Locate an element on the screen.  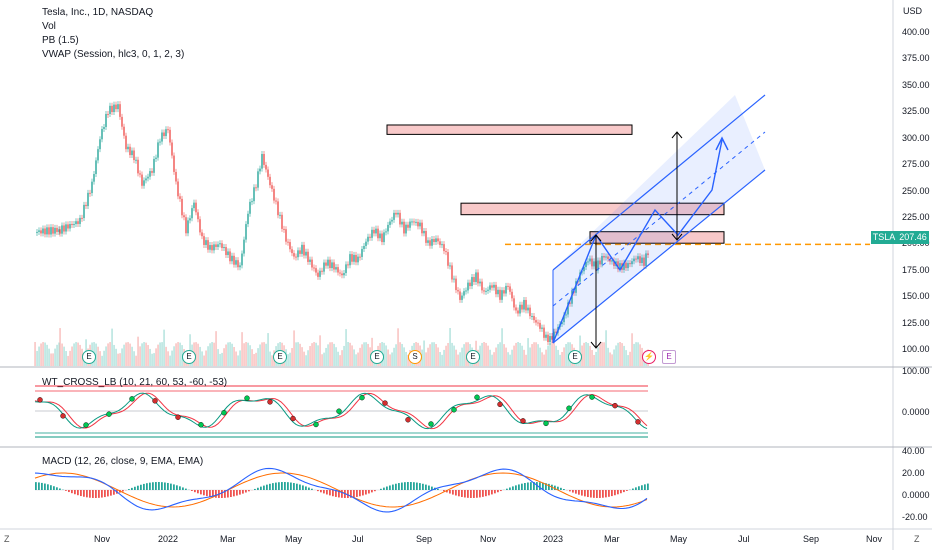
dividend-marker-icon: S is located at coordinates (415, 357).